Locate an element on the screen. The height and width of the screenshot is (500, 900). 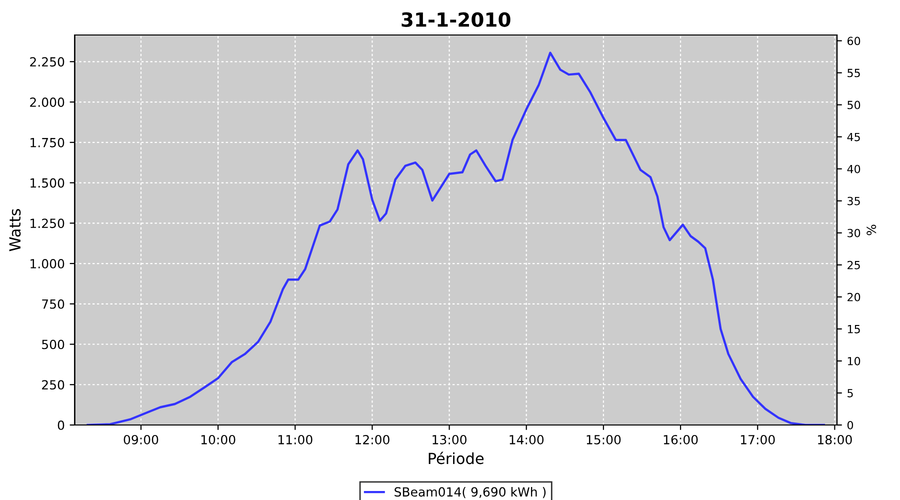
y2-tick-label: 25 is located at coordinates (854, 265).